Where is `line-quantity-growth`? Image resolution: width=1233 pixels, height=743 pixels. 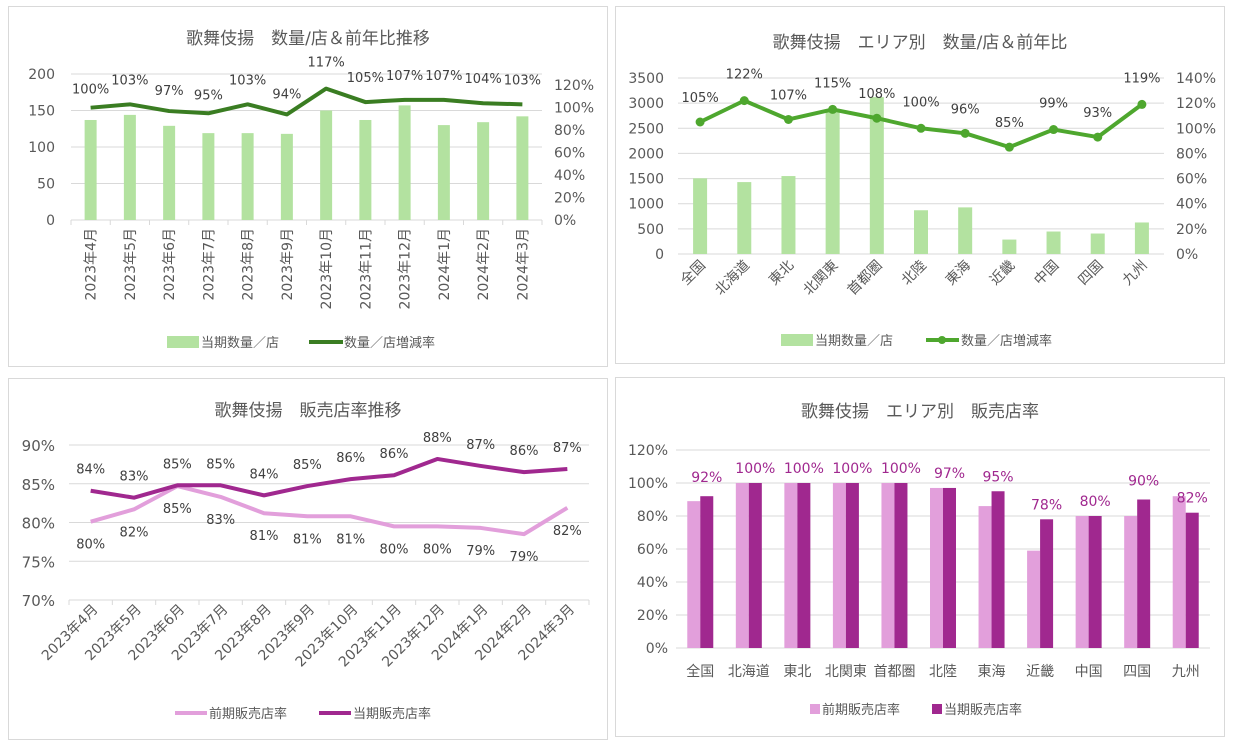 line-quantity-growth is located at coordinates (306, 101).